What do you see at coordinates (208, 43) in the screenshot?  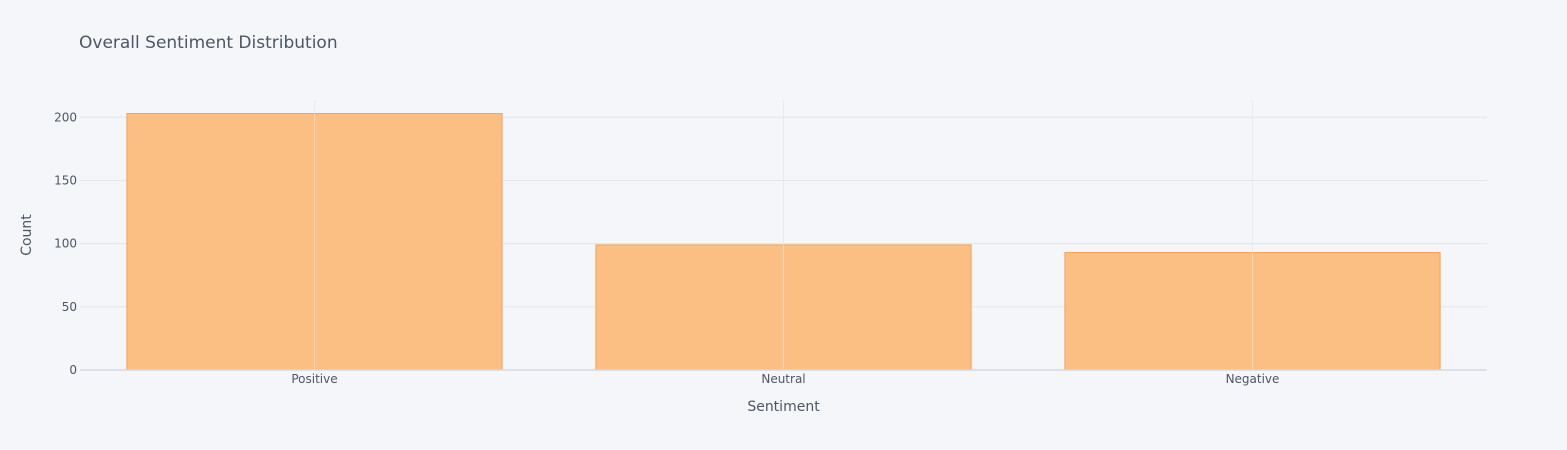 I see `chart-title: Overall Sentiment Distribution` at bounding box center [208, 43].